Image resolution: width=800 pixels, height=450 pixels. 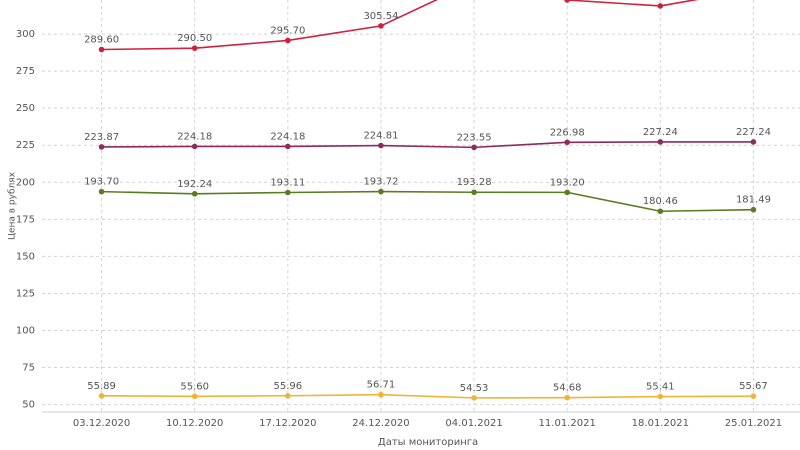 I want to click on y-tick-label: 100, so click(x=25, y=330).